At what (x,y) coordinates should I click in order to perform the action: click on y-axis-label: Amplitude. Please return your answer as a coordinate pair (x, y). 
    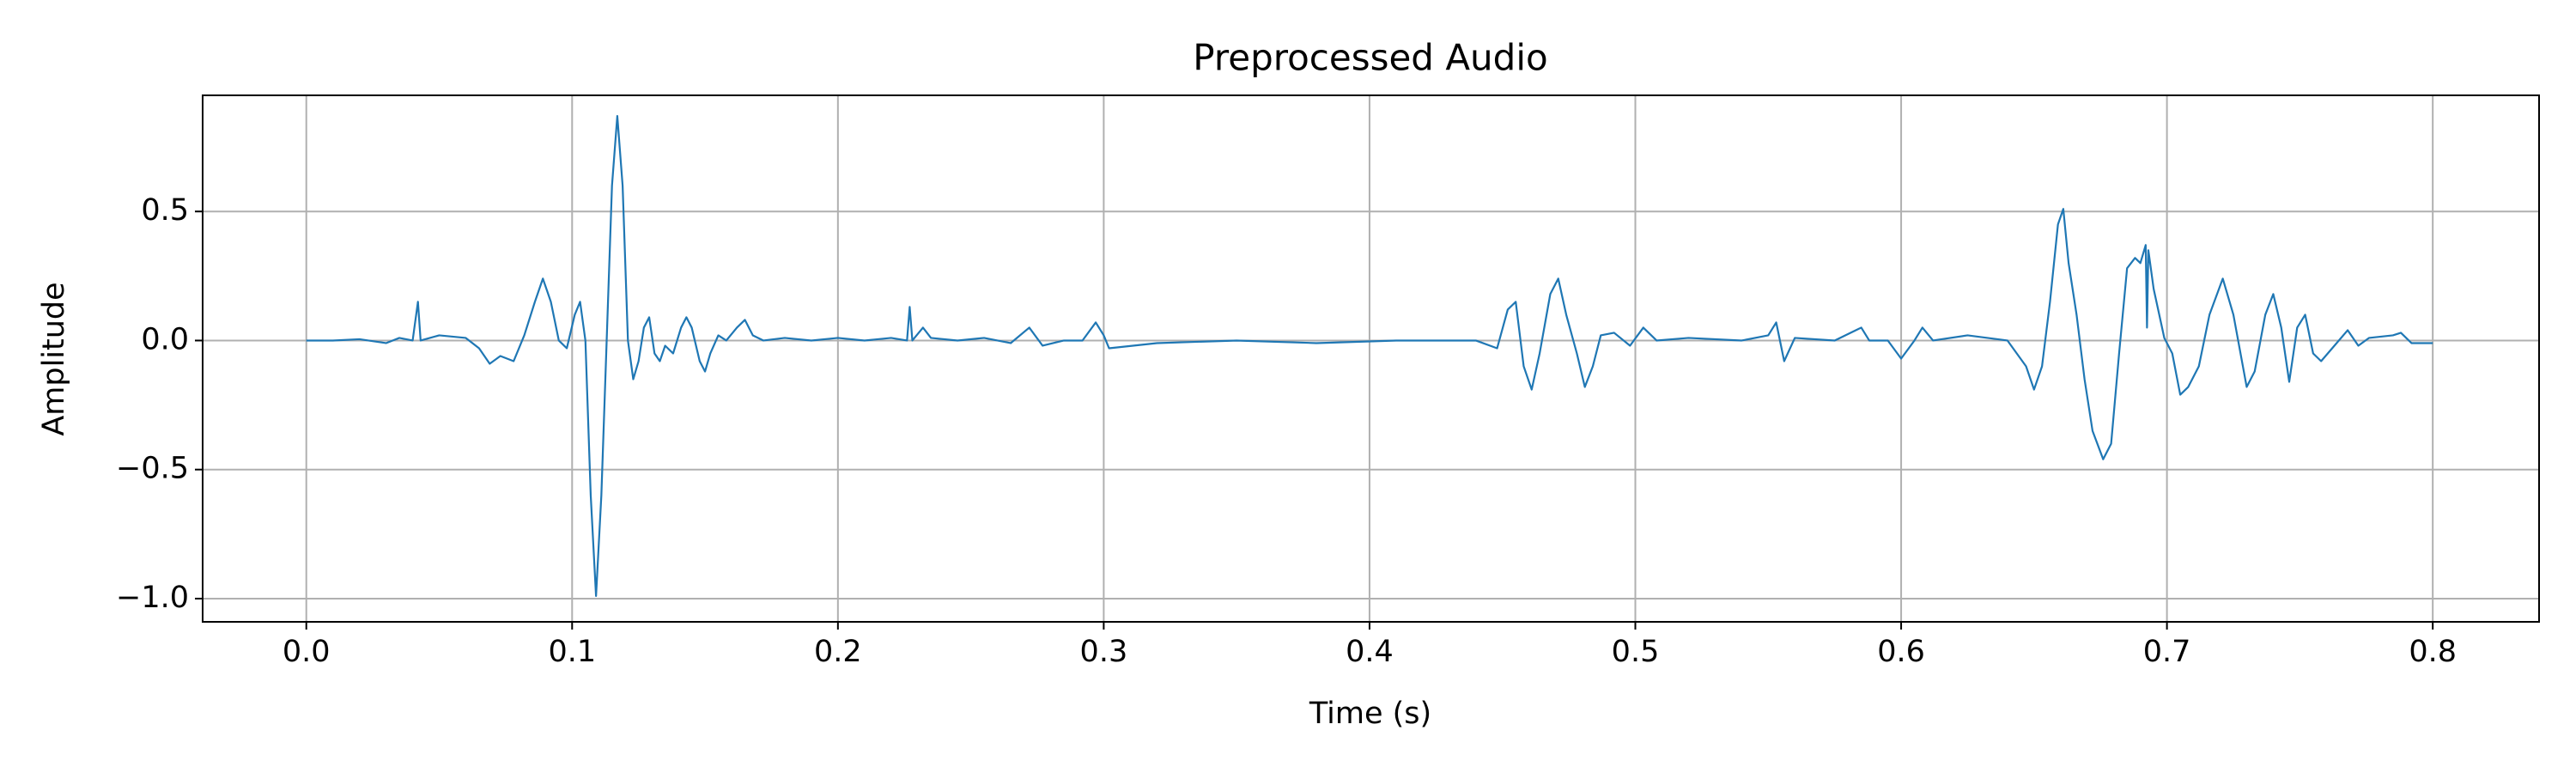
    Looking at the image, I should click on (54, 358).